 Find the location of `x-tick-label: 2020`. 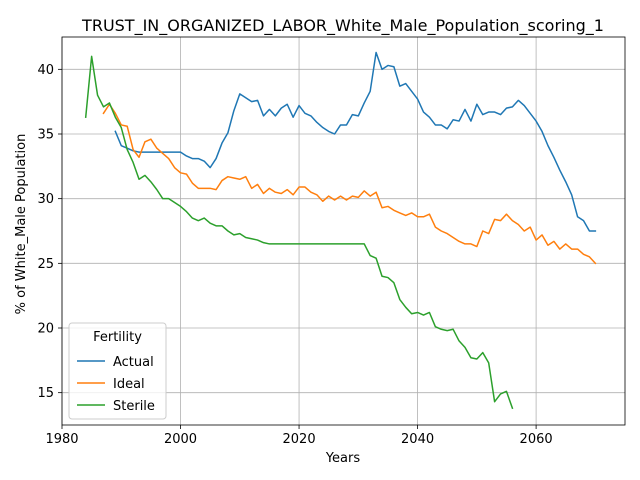

x-tick-label: 2020 is located at coordinates (299, 439).